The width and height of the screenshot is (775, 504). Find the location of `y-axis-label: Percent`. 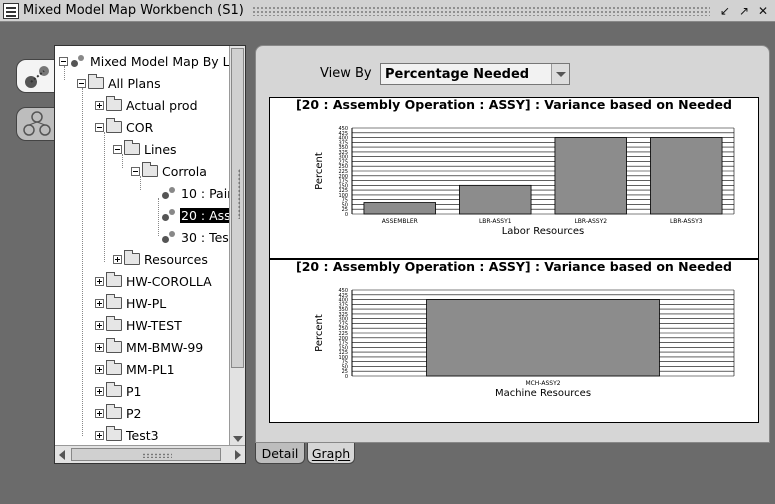

y-axis-label: Percent is located at coordinates (319, 171).